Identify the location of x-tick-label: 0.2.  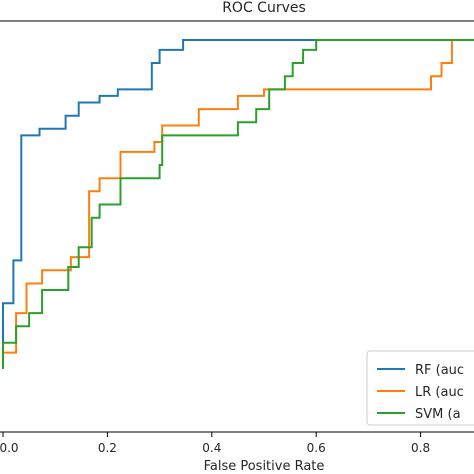
(107, 448).